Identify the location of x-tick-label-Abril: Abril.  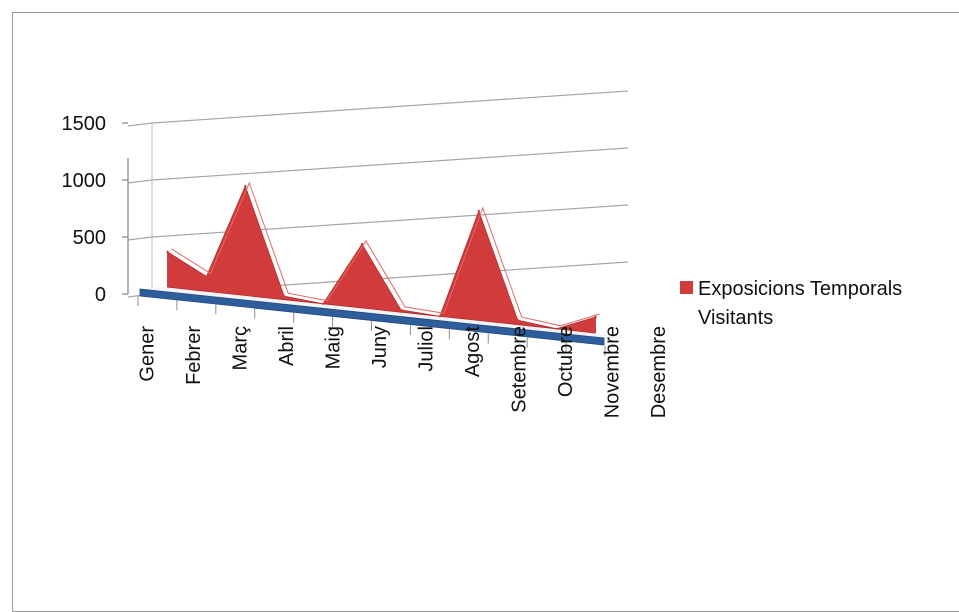
(287, 346).